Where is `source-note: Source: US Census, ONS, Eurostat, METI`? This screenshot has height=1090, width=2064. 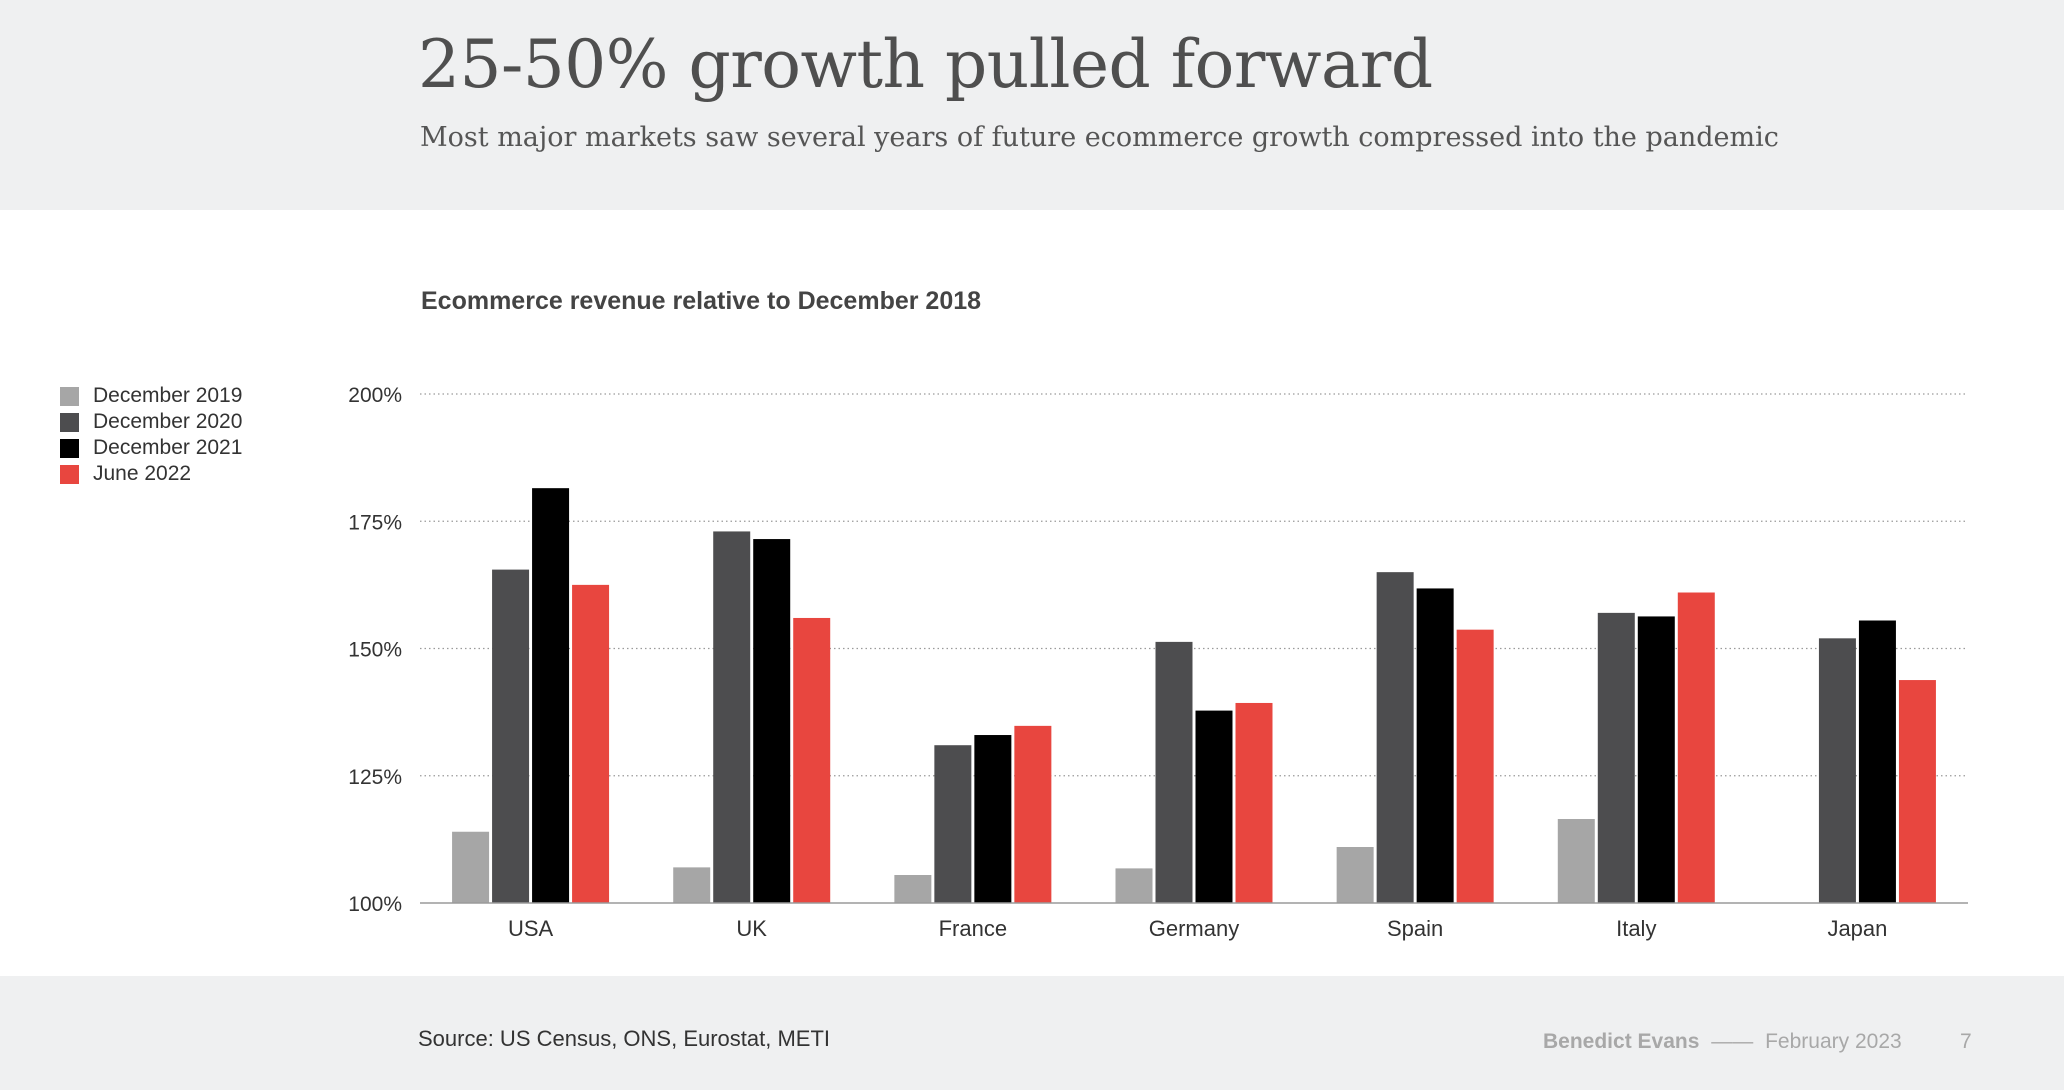 source-note: Source: US Census, ONS, Eurostat, METI is located at coordinates (624, 1038).